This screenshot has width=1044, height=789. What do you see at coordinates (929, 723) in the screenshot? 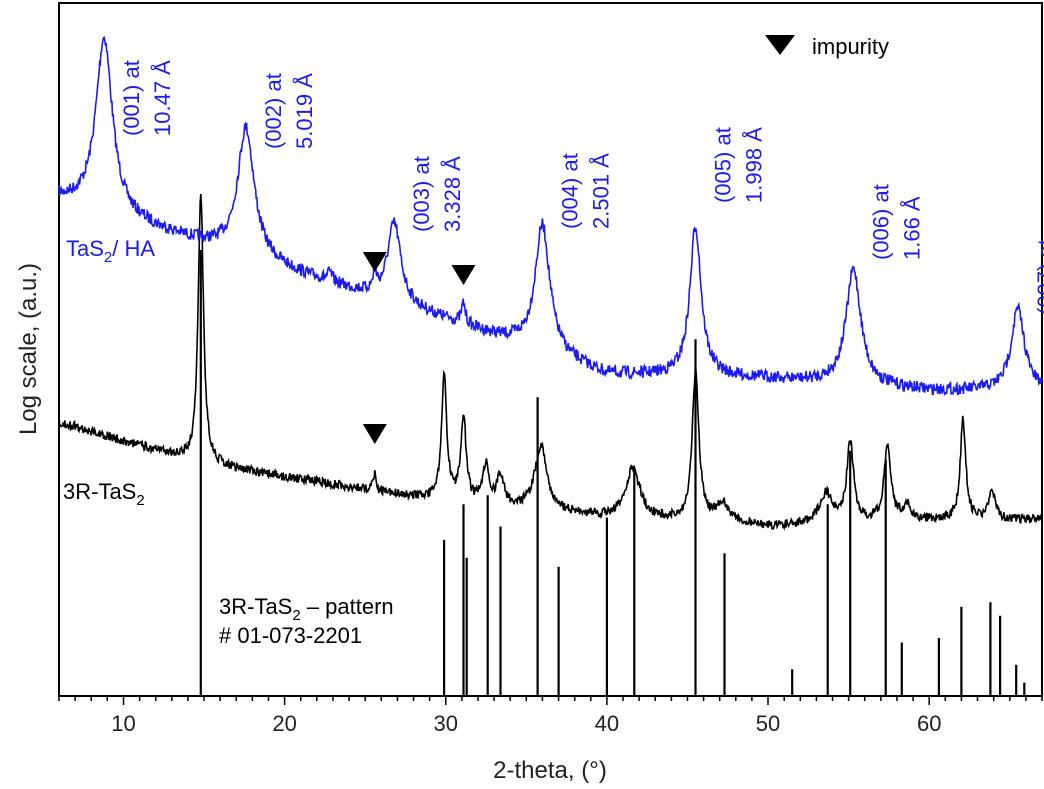
I see `x-tick-label: 60` at bounding box center [929, 723].